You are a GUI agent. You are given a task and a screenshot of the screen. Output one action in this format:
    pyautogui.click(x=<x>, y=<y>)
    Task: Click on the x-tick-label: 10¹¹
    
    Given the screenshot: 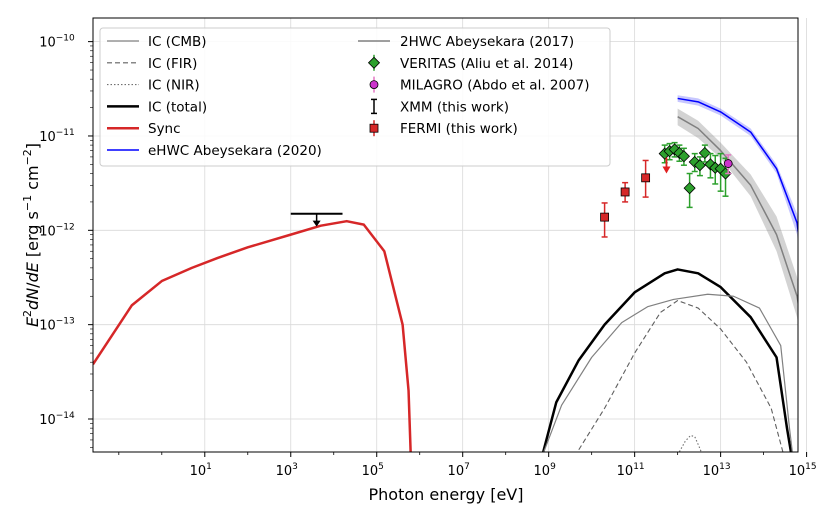 What is the action you would take?
    pyautogui.click(x=631, y=470)
    